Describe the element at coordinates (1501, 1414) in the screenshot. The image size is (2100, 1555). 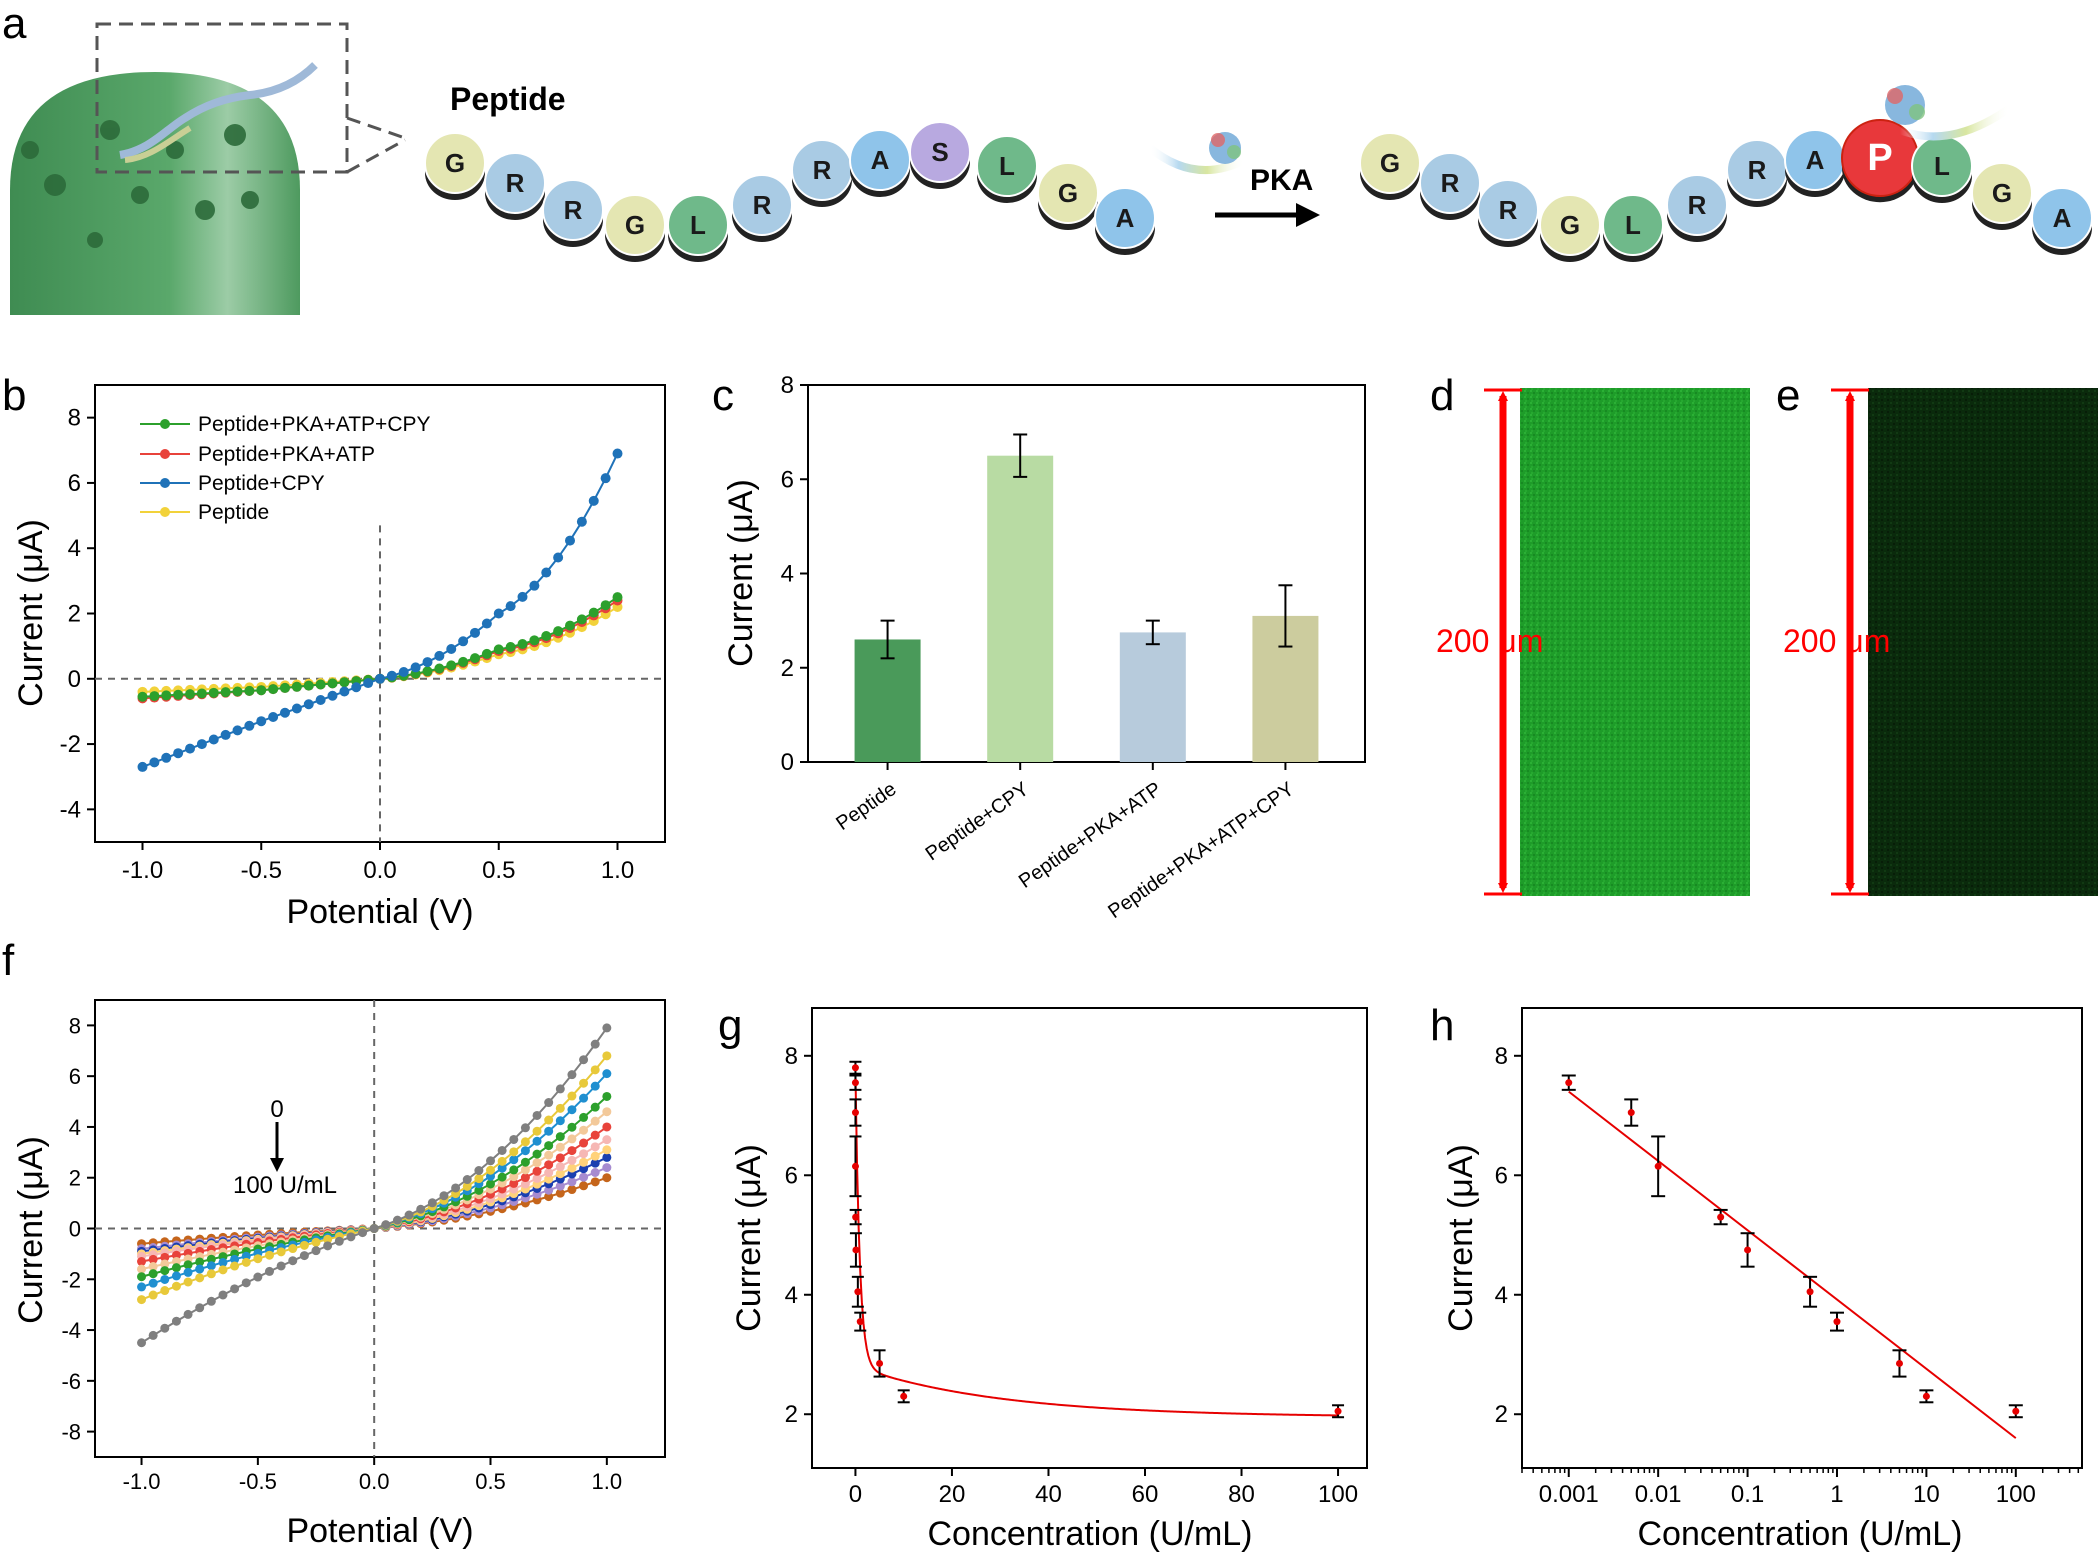
I see `y-tick-label: 2` at that location.